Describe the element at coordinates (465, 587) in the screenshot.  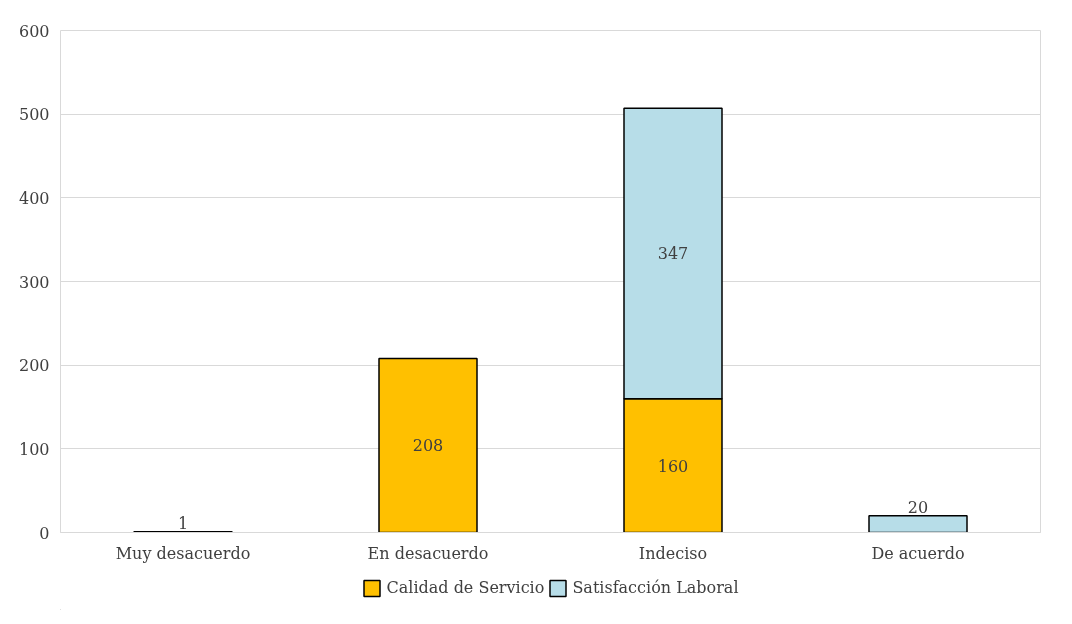
I see `legend-label: Calidad de Servicio` at that location.